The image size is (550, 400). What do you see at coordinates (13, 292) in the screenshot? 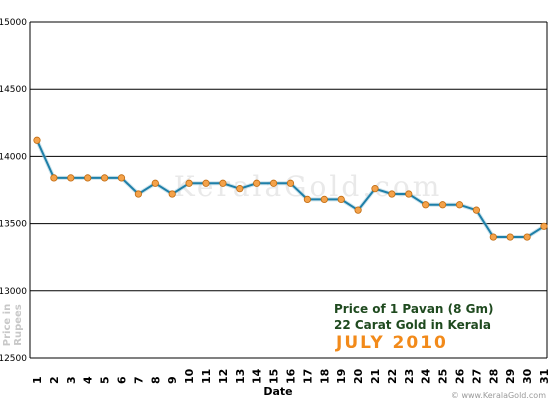
I see `y-tick-label: 13000` at bounding box center [13, 292].